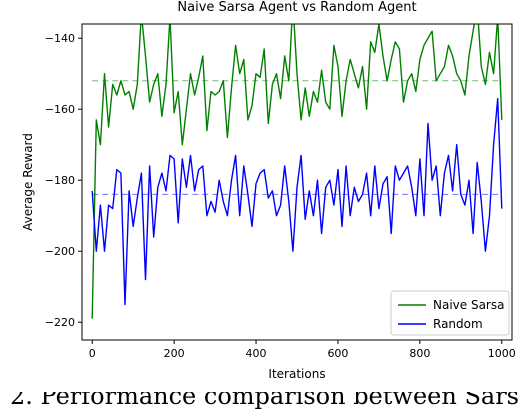 The height and width of the screenshot is (412, 518). Describe the element at coordinates (468, 305) in the screenshot. I see `legend-label-naive-sarsa: Naive Sarsa` at that location.